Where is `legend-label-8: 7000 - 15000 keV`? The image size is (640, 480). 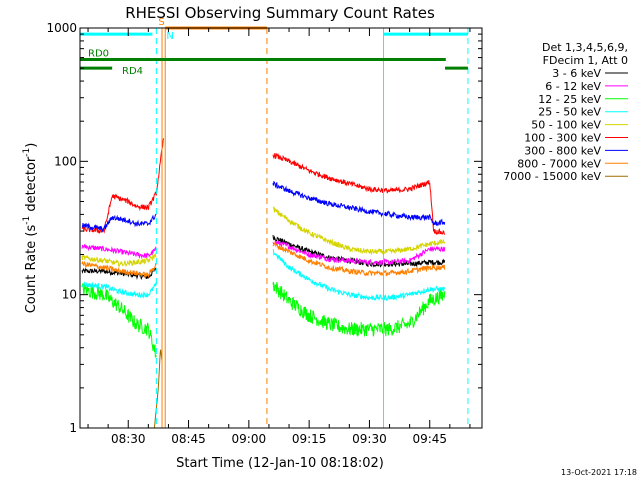
legend-label-8: 7000 - 15000 keV is located at coordinates (552, 176).